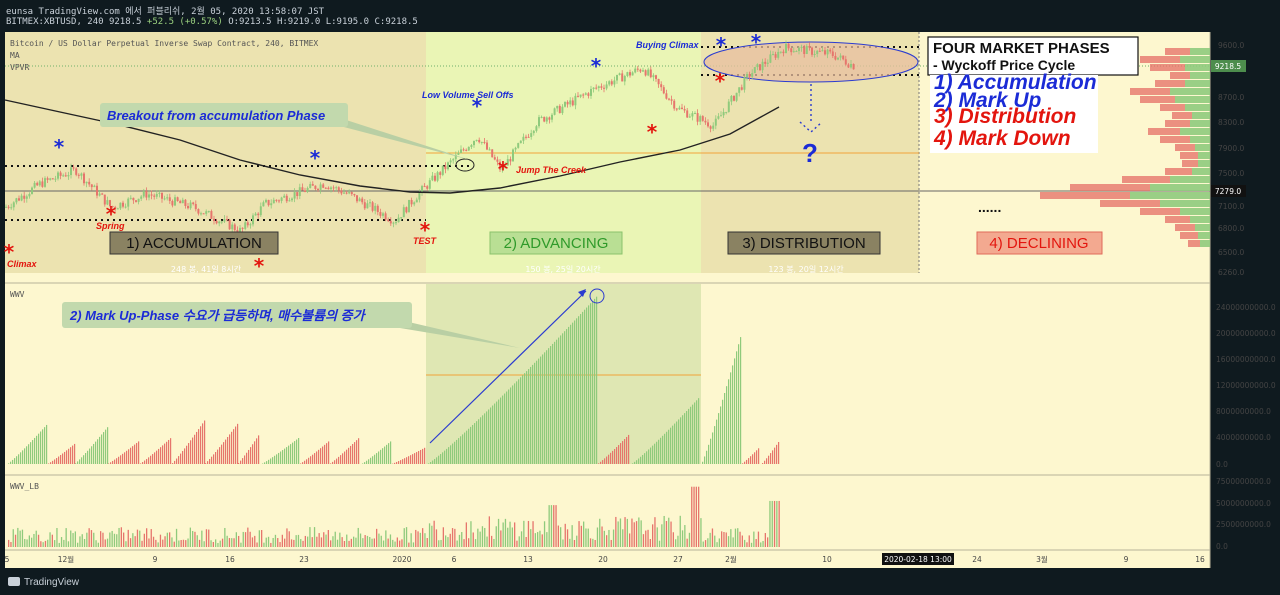  What do you see at coordinates (43, 582) in the screenshot?
I see `tradingview-logo: TradingView` at bounding box center [43, 582].